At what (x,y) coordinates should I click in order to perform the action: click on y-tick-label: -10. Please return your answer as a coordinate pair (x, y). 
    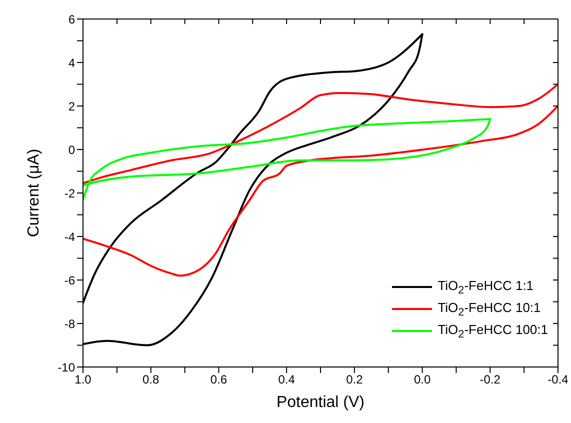
    Looking at the image, I should click on (67, 367).